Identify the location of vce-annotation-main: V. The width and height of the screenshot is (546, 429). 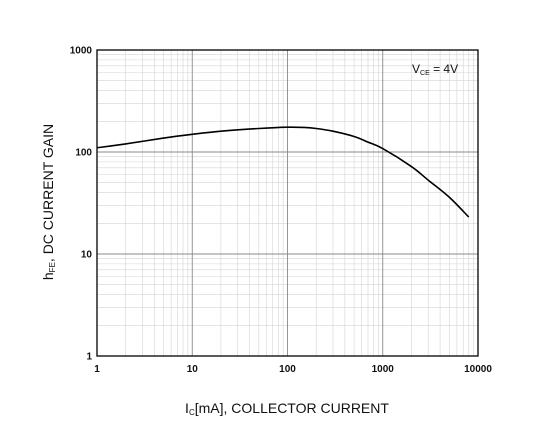
(416, 69).